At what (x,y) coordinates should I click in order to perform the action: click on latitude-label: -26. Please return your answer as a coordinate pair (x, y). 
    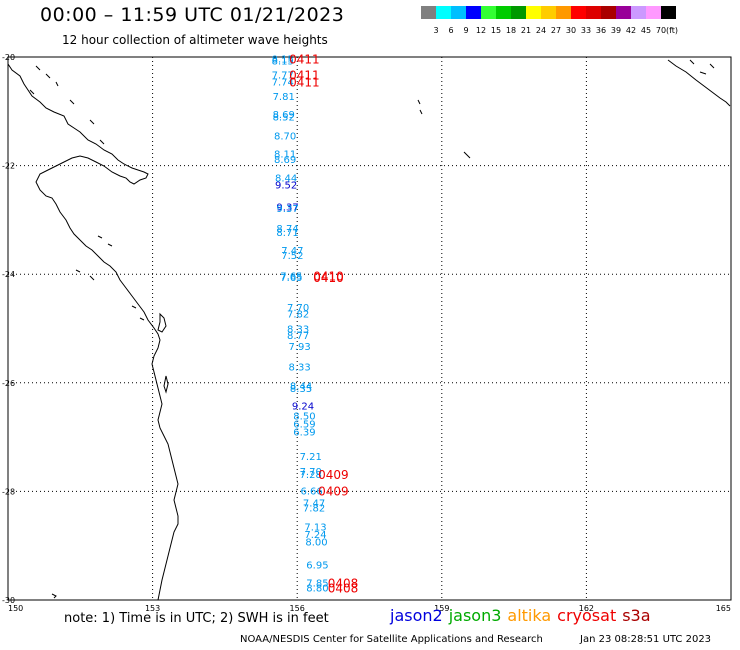
    Looking at the image, I should click on (8, 383).